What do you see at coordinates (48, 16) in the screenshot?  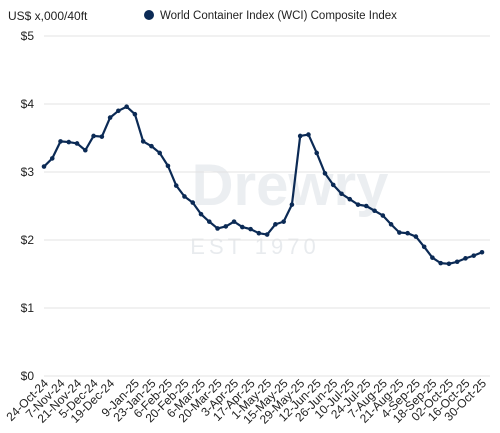 I see `y-unit-label: US$ x,000/40ft` at bounding box center [48, 16].